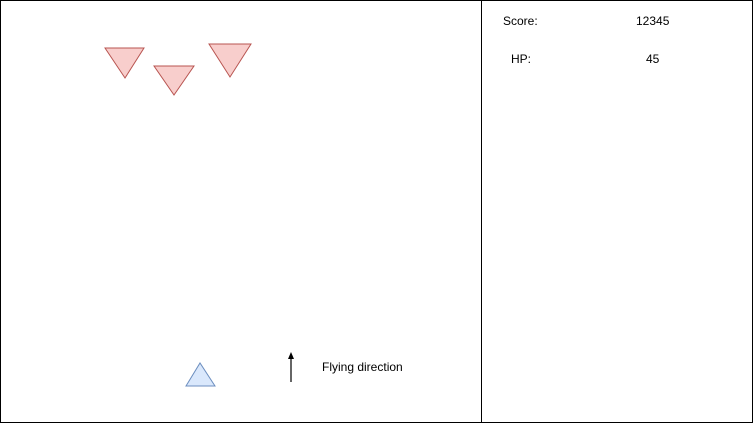 This screenshot has width=753, height=425. What do you see at coordinates (200, 374) in the screenshot?
I see `player-ship` at bounding box center [200, 374].